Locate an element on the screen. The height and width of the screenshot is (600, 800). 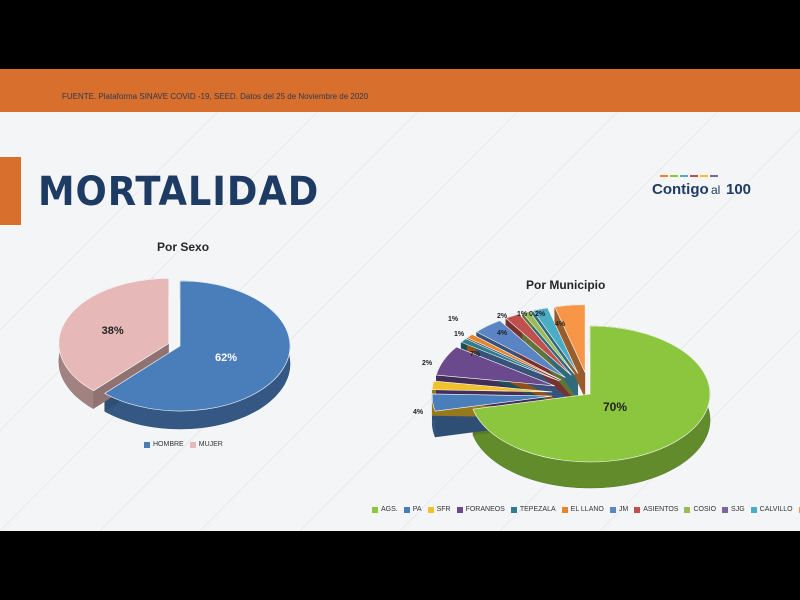
pie-1-slice-sfr is located at coordinates (492, 386).